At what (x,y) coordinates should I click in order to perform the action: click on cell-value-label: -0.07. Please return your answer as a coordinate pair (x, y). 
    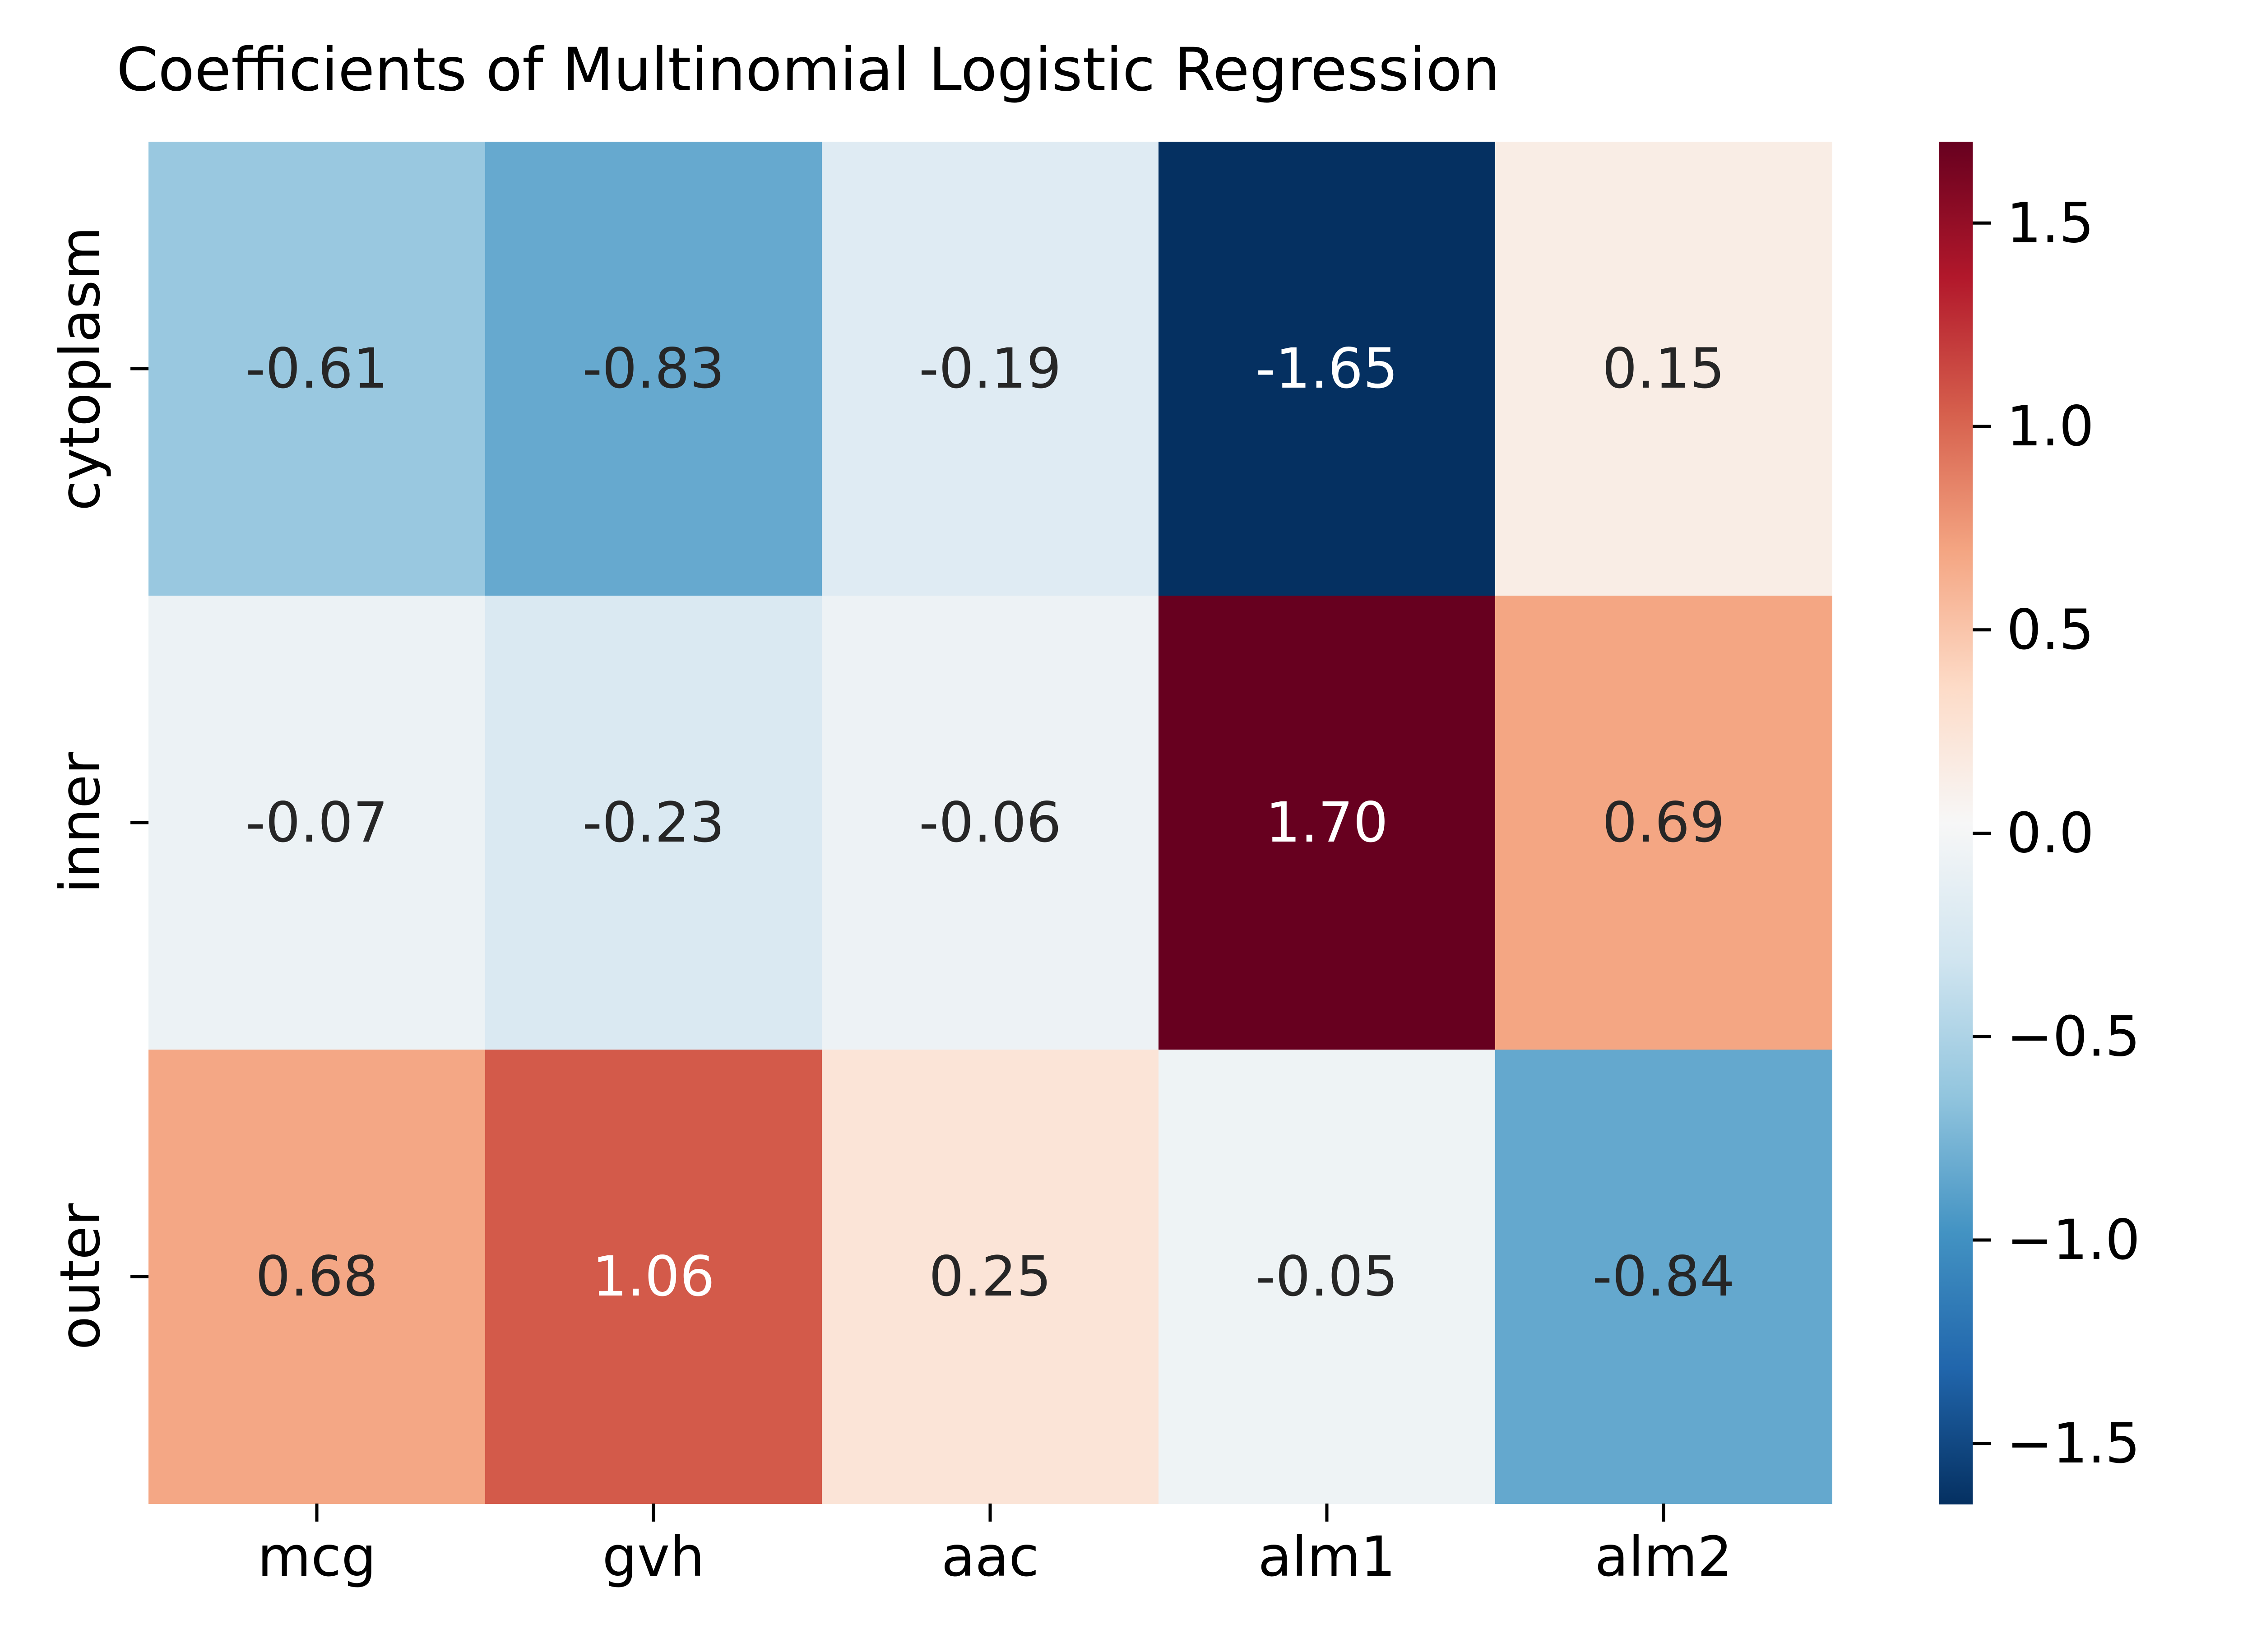
    Looking at the image, I should click on (317, 823).